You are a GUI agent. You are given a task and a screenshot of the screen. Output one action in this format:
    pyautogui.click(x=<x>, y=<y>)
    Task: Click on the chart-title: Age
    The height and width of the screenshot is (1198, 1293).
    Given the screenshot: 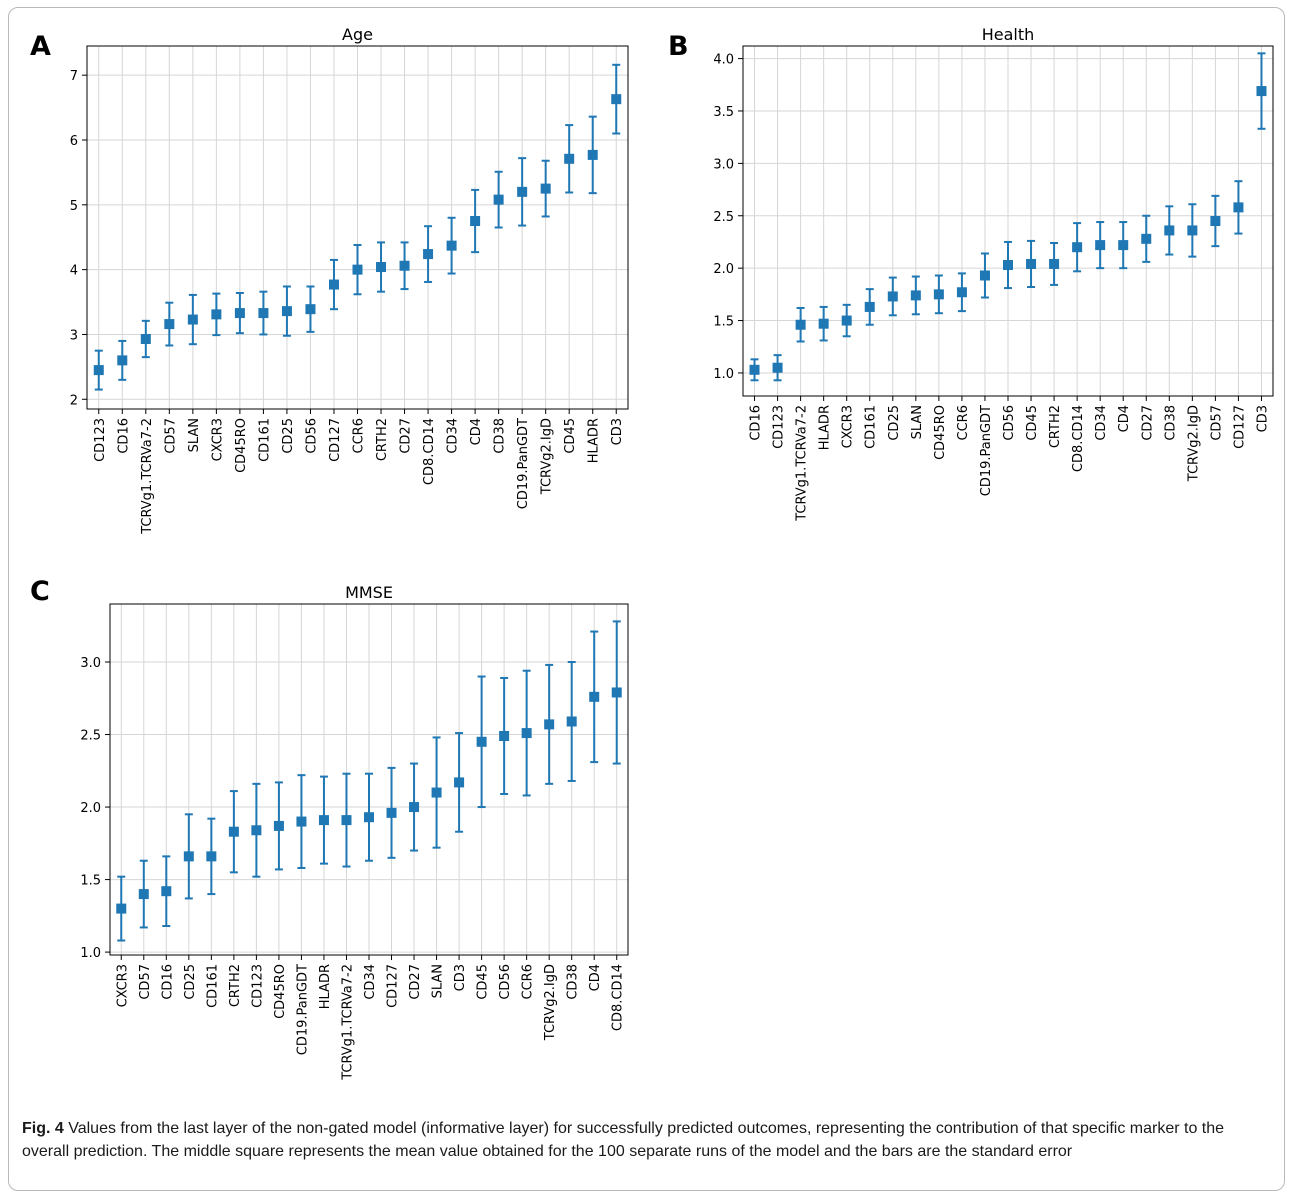 What is the action you would take?
    pyautogui.click(x=357, y=34)
    